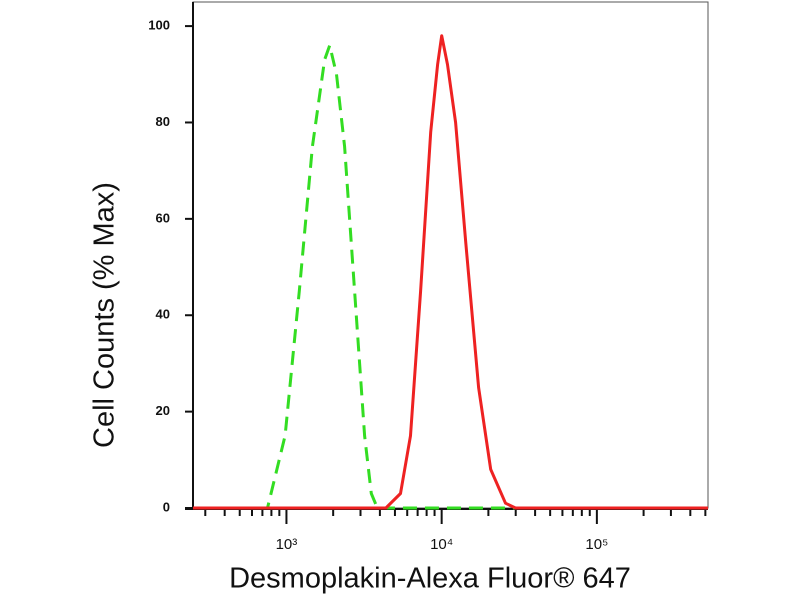 Image resolution: width=800 pixels, height=600 pixels. I want to click on y-tick-label: 80, so click(163, 121).